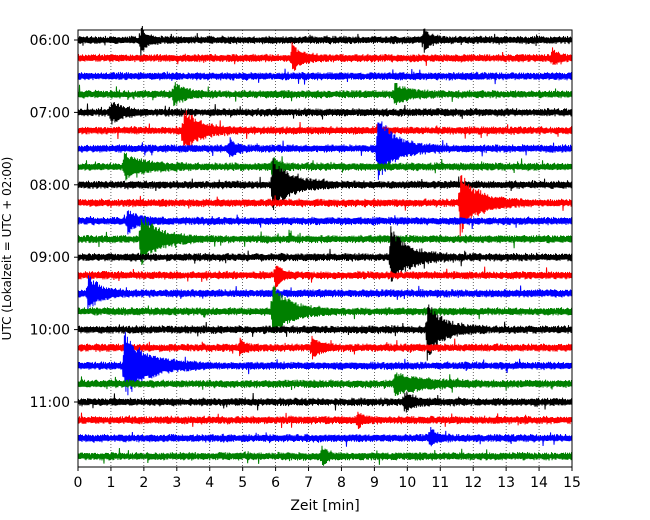  What do you see at coordinates (407, 483) in the screenshot?
I see `x-tick-label: 10` at bounding box center [407, 483].